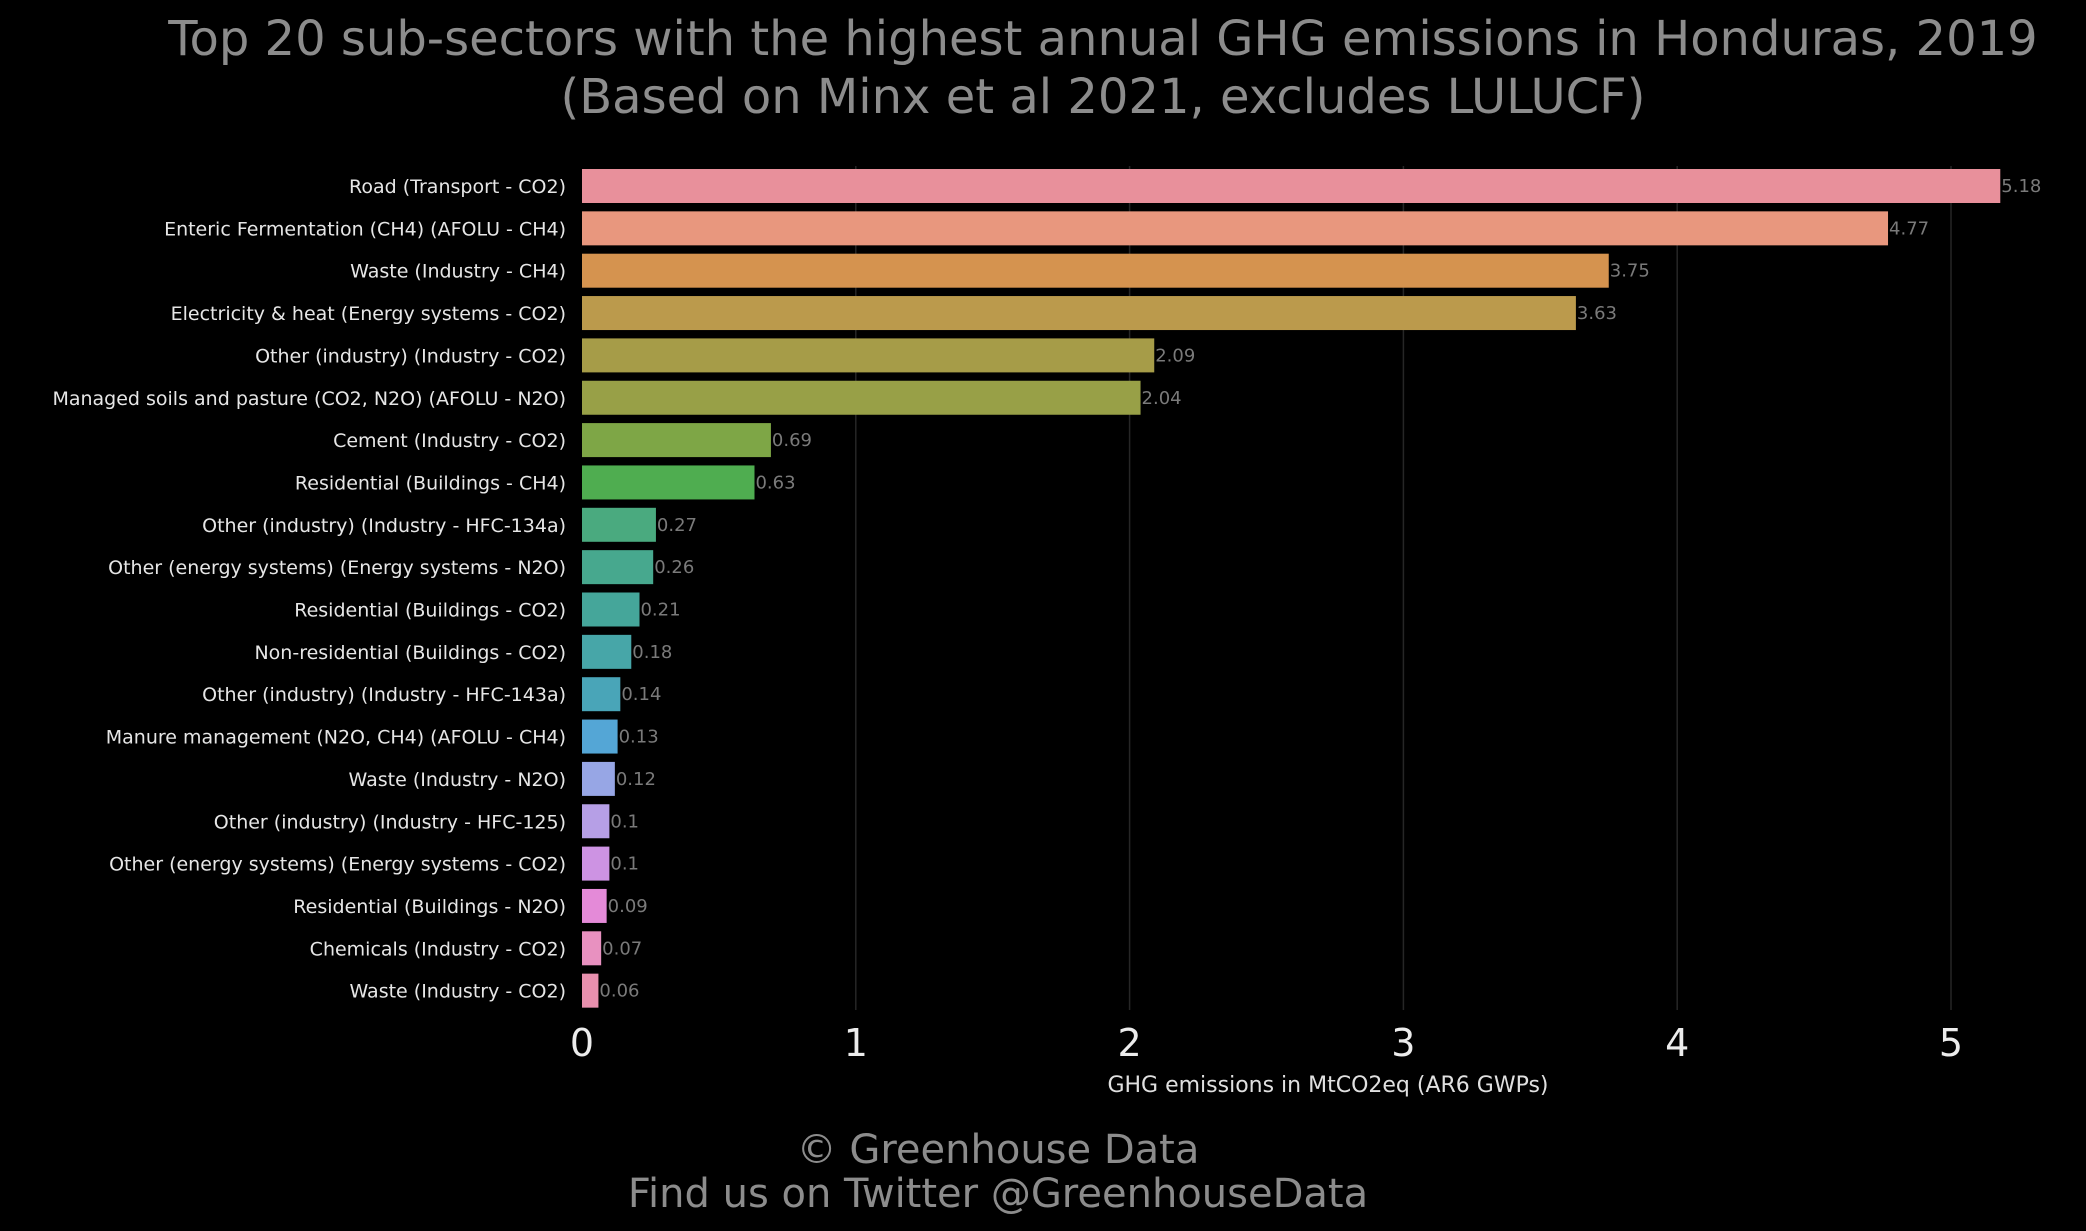 The image size is (2086, 1231). Describe the element at coordinates (628, 906) in the screenshot. I see `value-label-18: 0.09` at that location.